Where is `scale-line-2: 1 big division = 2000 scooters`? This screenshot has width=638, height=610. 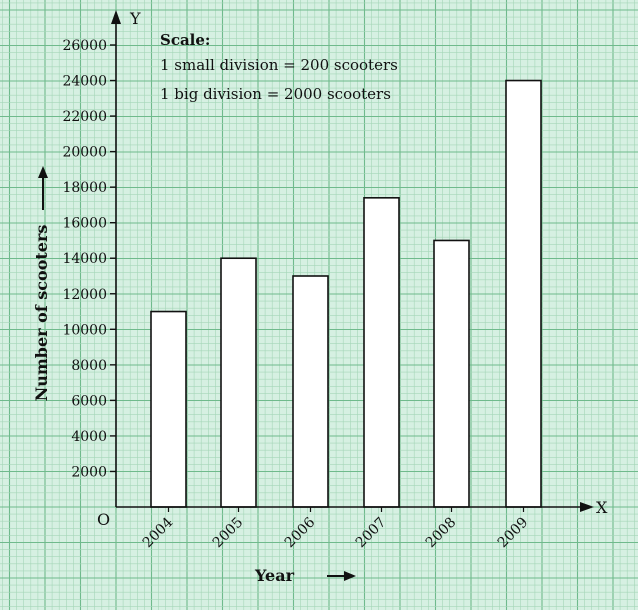 scale-line-2: 1 big division = 2000 scooters is located at coordinates (275, 94).